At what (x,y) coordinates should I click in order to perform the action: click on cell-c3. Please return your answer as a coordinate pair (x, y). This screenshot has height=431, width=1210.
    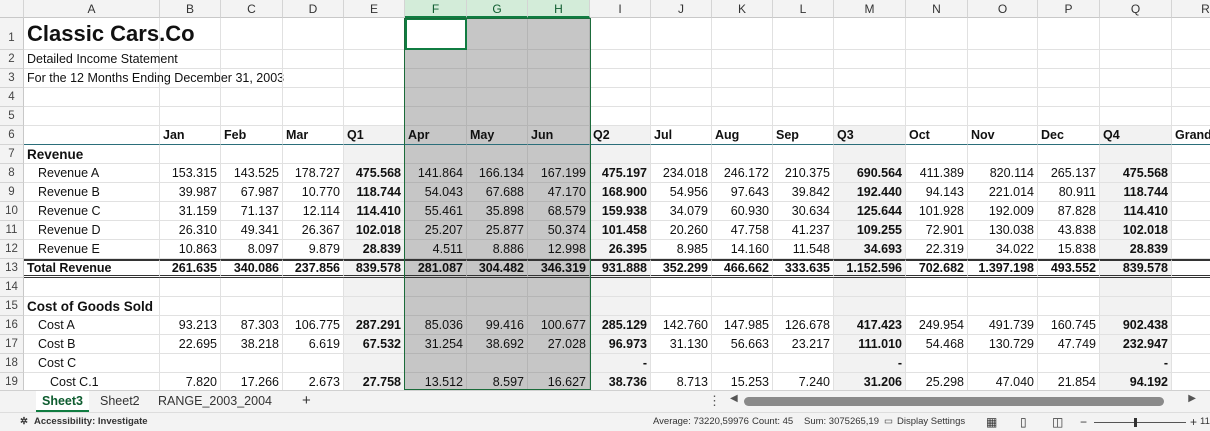
    Looking at the image, I should click on (252, 78).